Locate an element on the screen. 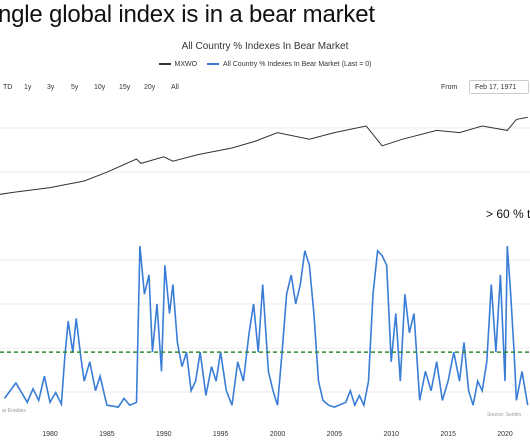 The width and height of the screenshot is (530, 442). x-tick-label: 2005 is located at coordinates (335, 434).